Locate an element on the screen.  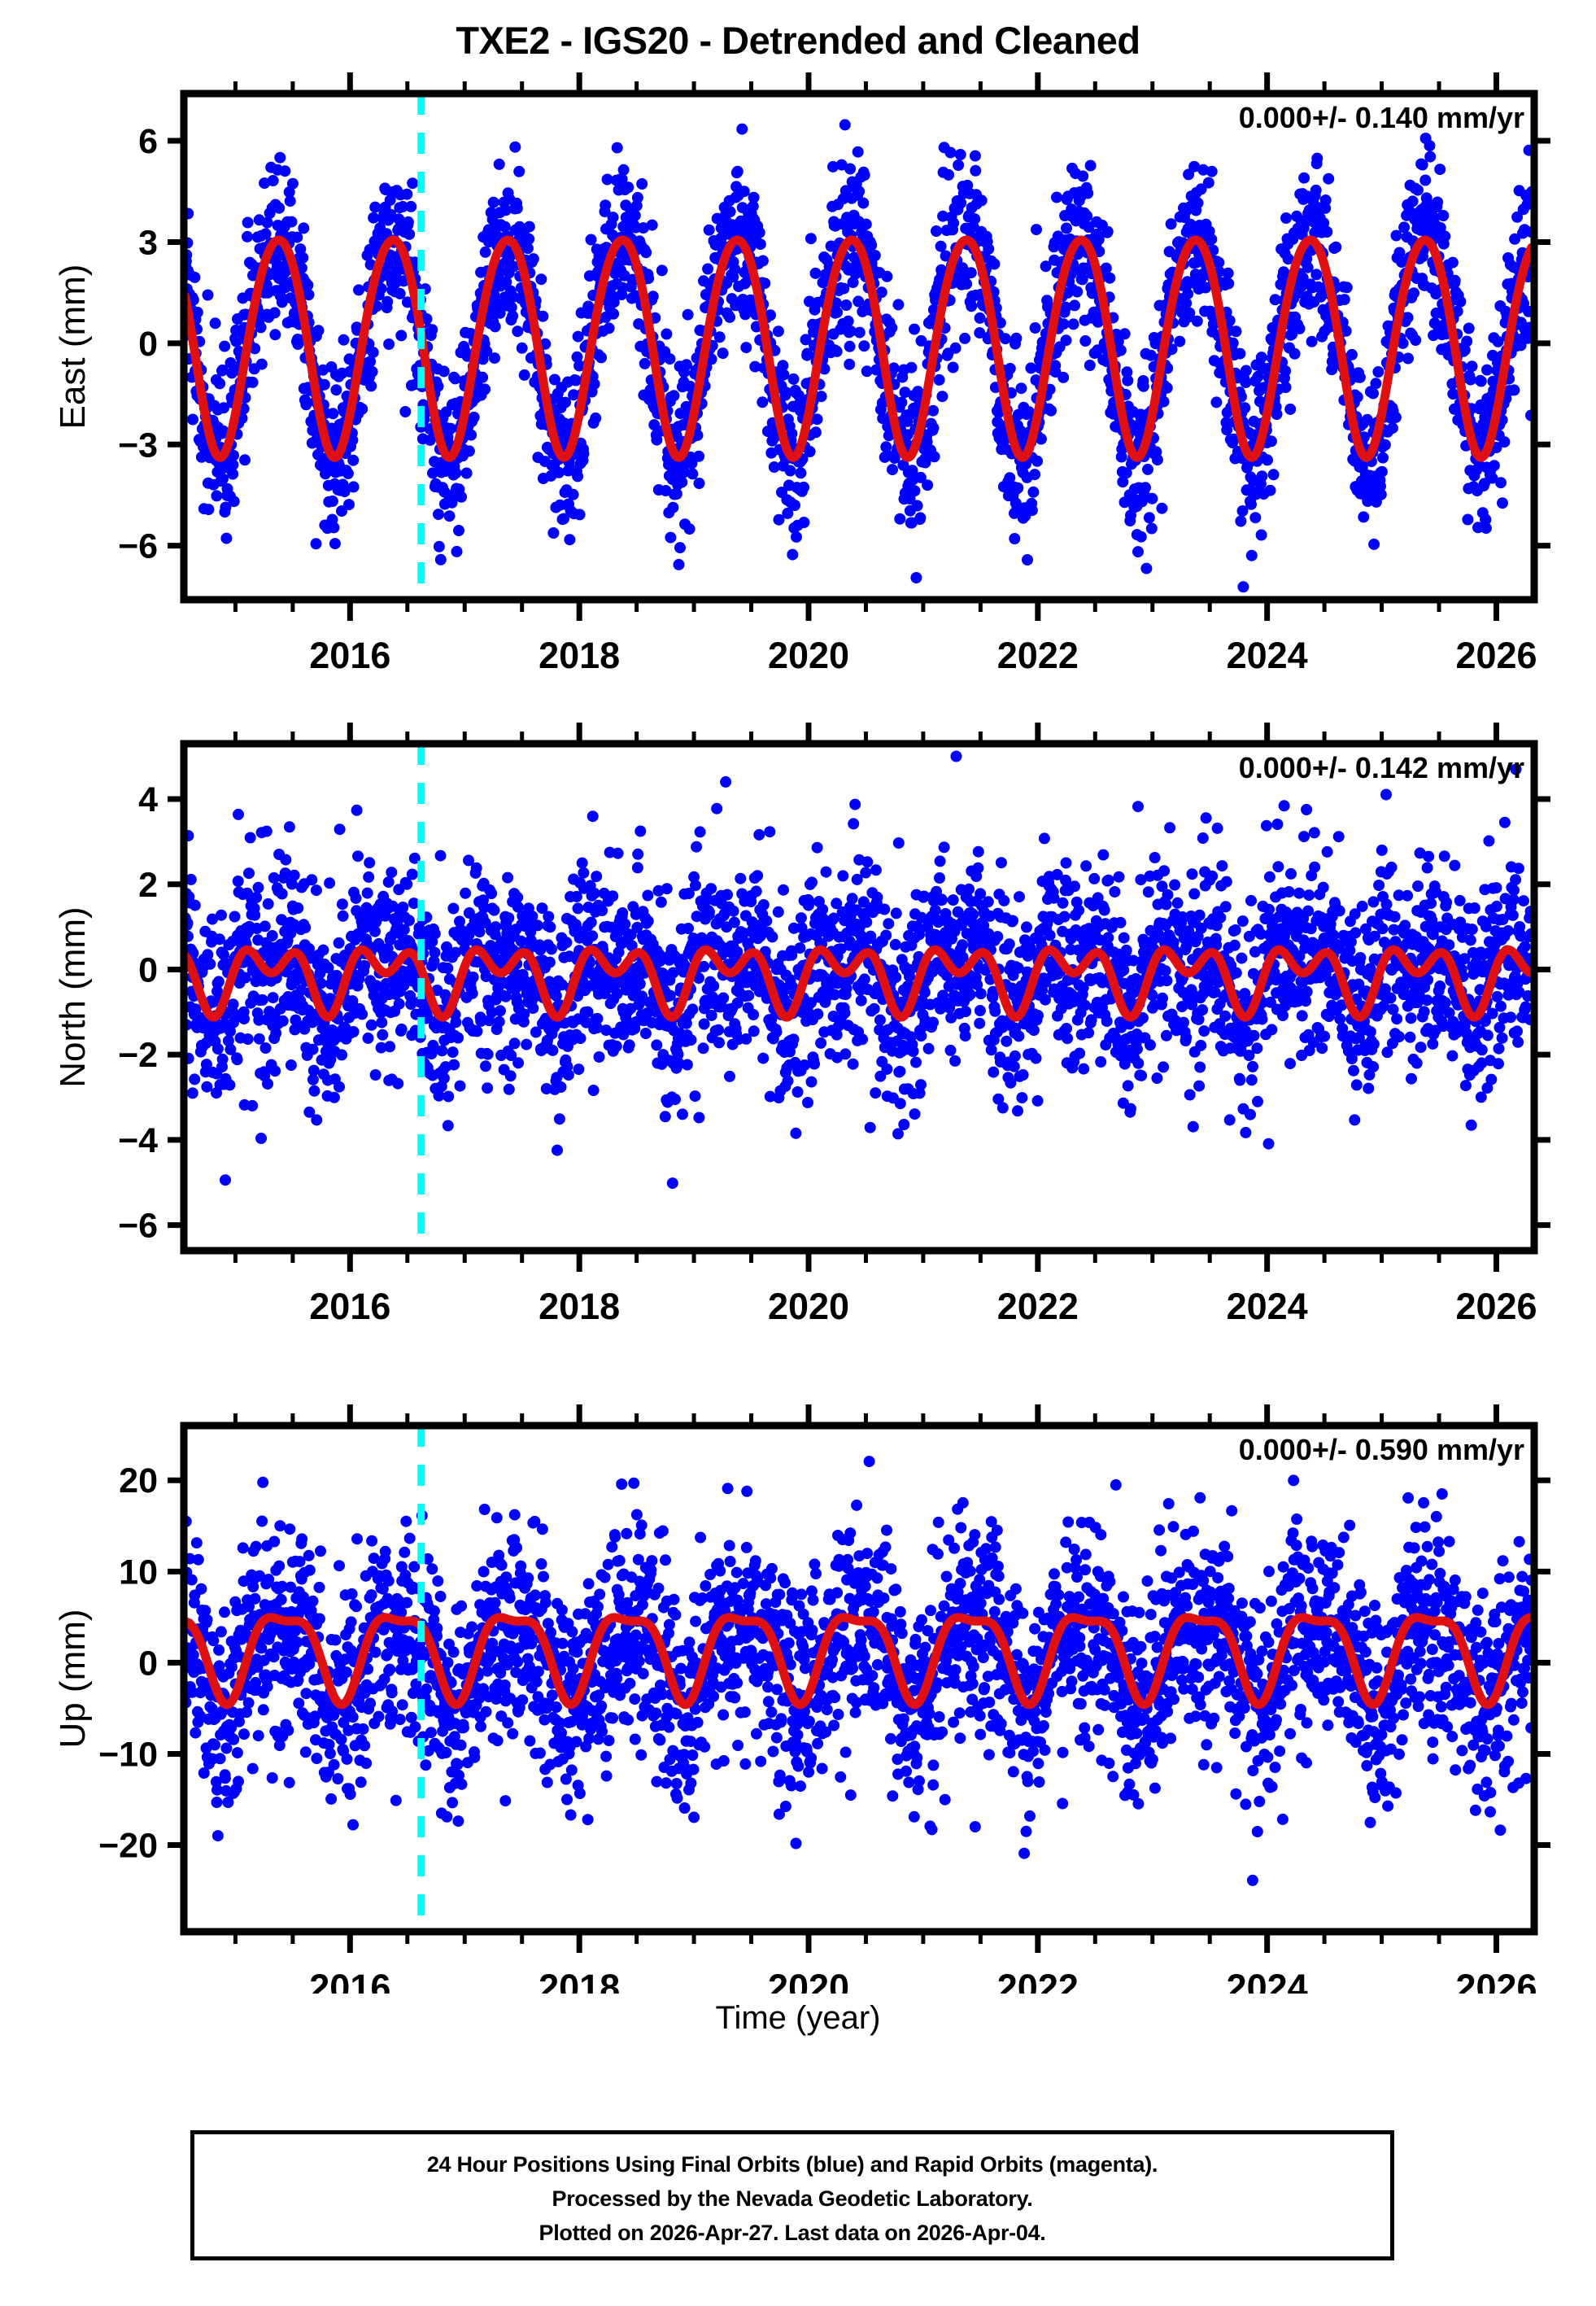
y-tick-label: −10 is located at coordinates (128, 1754).